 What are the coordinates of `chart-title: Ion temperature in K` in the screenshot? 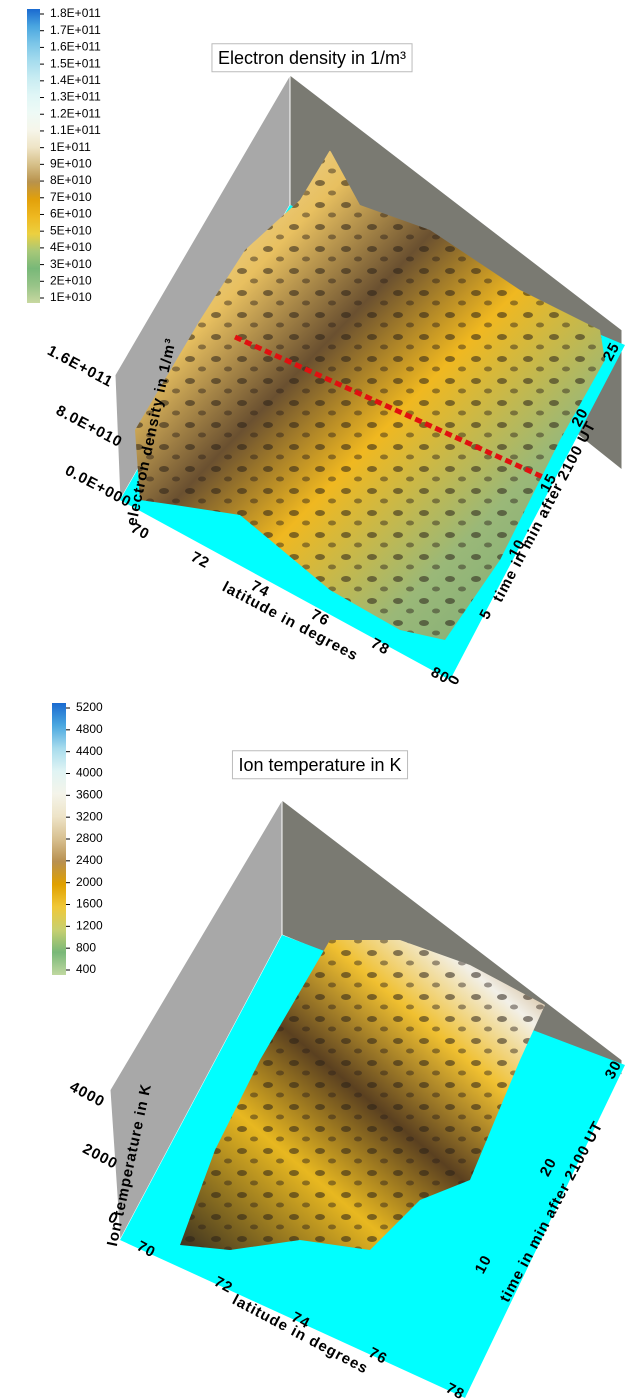 It's located at (319, 765).